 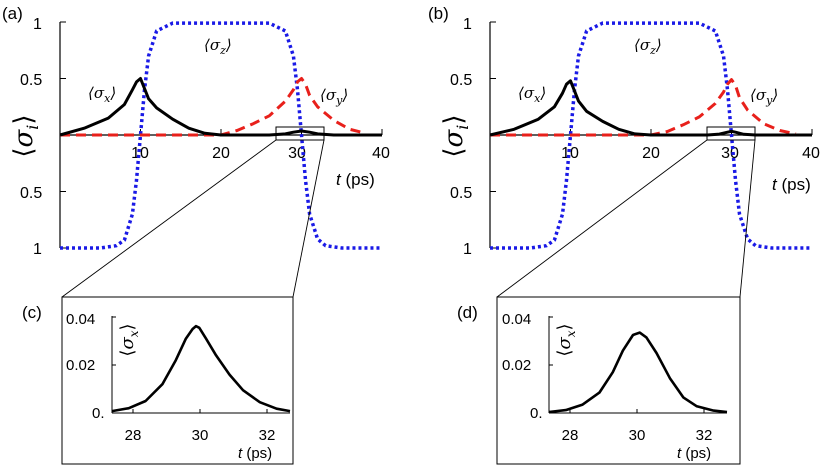 I want to click on panel-c-ytick-004: 0.04, so click(x=80, y=319).